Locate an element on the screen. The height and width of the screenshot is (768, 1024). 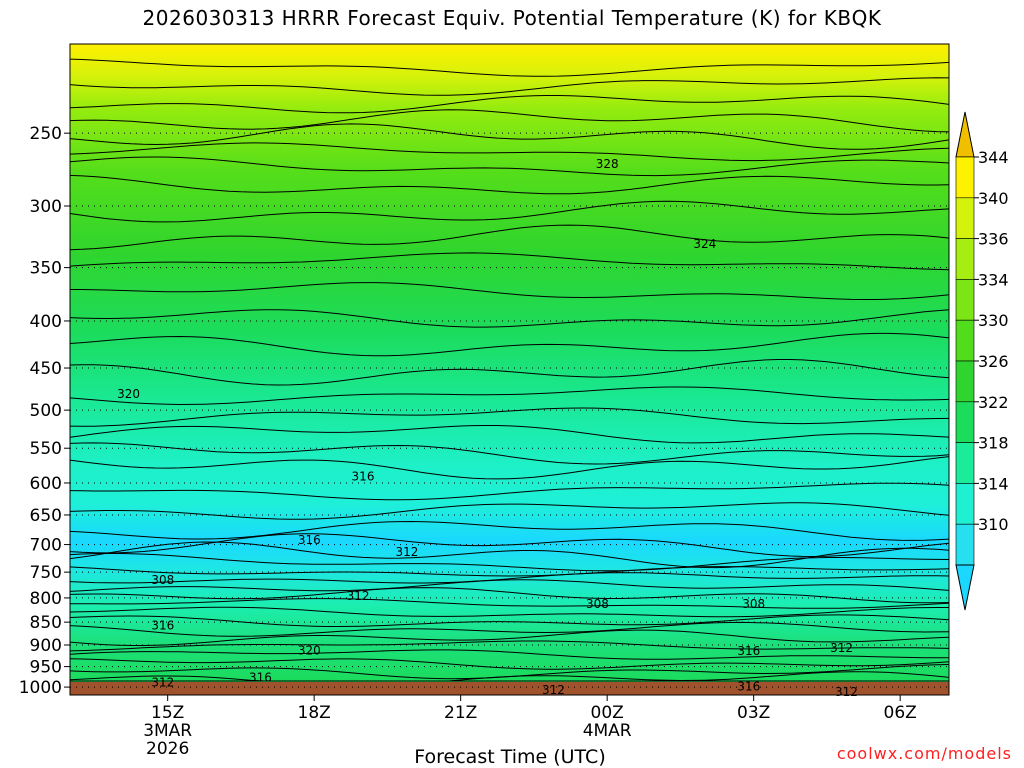
contour-label: 328 is located at coordinates (607, 164).